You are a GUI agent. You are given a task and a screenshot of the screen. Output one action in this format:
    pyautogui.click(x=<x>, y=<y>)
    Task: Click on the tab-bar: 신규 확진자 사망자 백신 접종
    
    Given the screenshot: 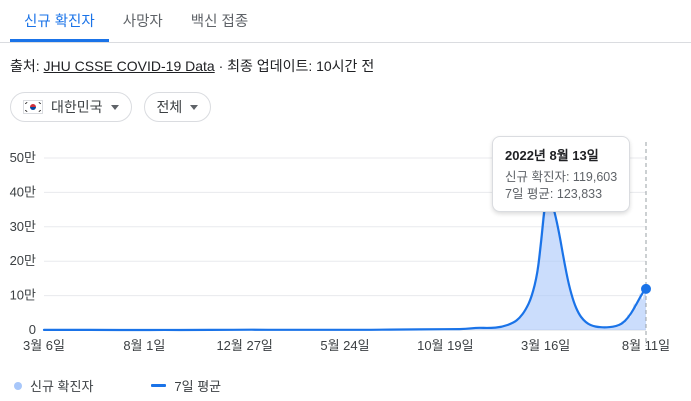 What is the action you would take?
    pyautogui.click(x=345, y=21)
    